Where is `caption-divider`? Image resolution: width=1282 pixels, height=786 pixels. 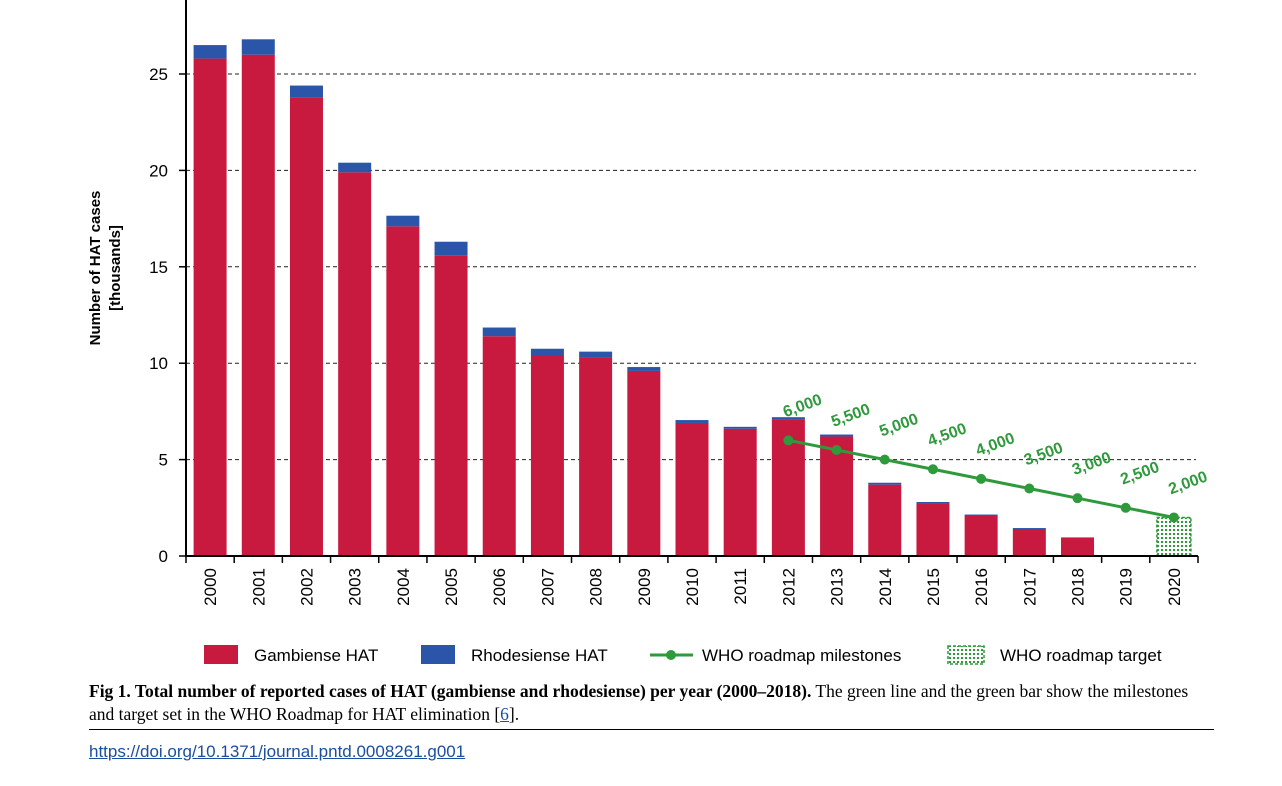 caption-divider is located at coordinates (651, 729).